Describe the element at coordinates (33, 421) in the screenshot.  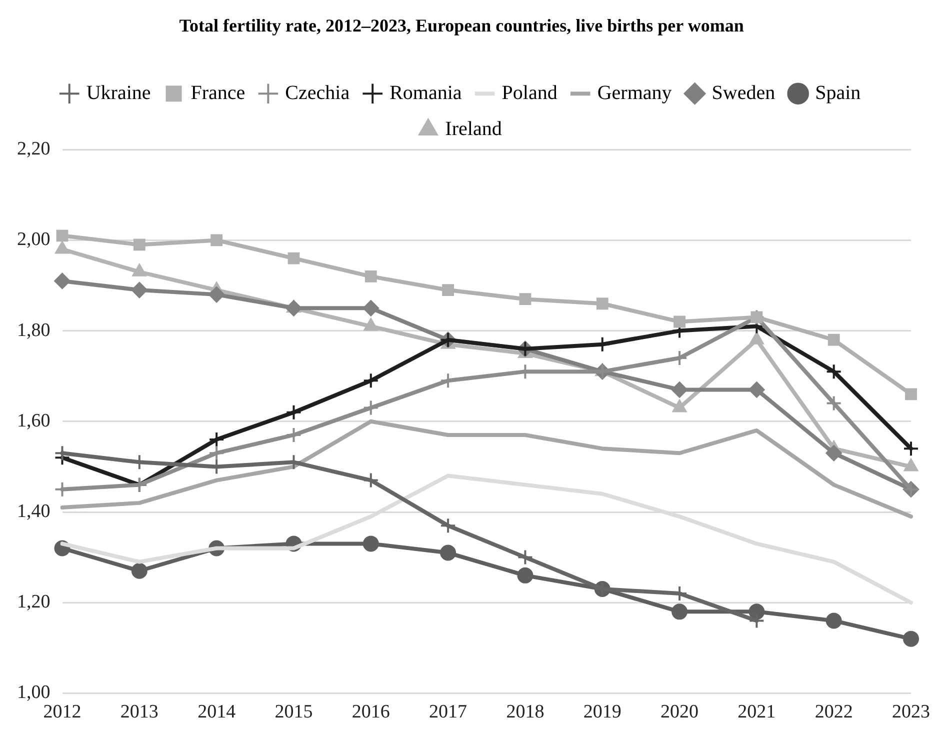
I see `y-tick-label: 1,60` at that location.